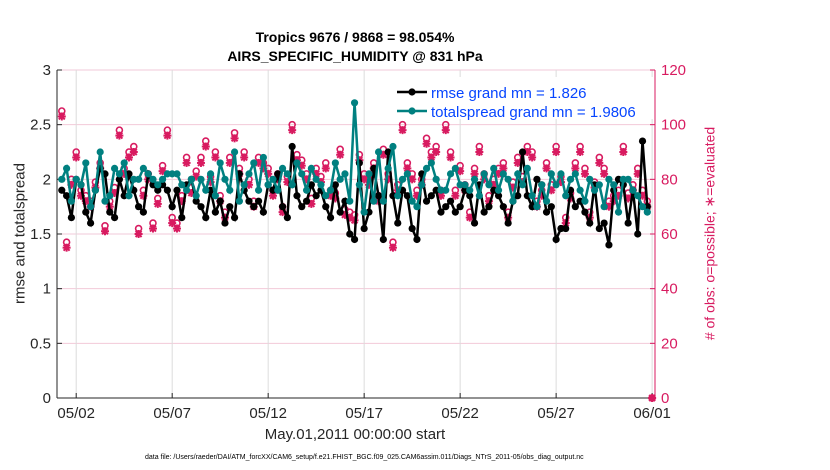 Image resolution: width=830 pixels, height=470 pixels. What do you see at coordinates (76, 413) in the screenshot?
I see `x-tick-label: 05/02` at bounding box center [76, 413].